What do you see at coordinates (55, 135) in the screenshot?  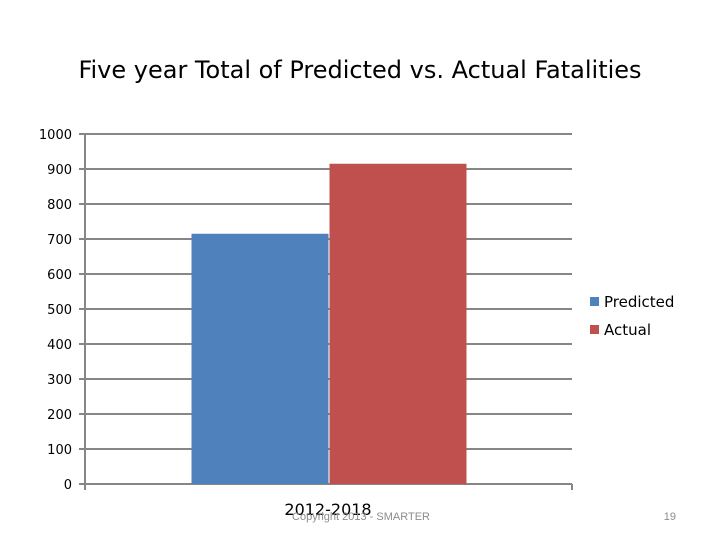 I see `y-tick-label: 1000` at bounding box center [55, 135].